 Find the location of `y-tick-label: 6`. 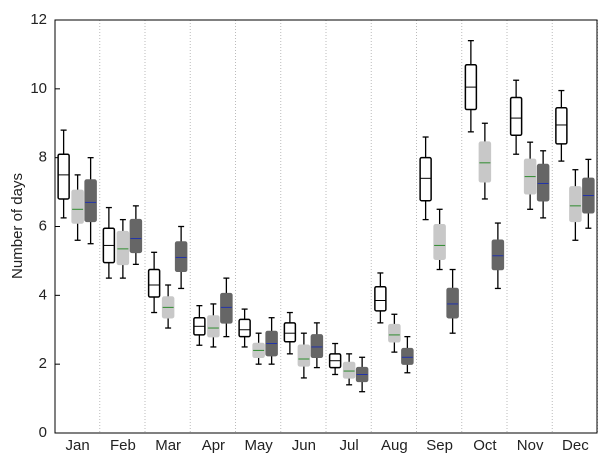

y-tick-label: 6 is located at coordinates (43, 225).